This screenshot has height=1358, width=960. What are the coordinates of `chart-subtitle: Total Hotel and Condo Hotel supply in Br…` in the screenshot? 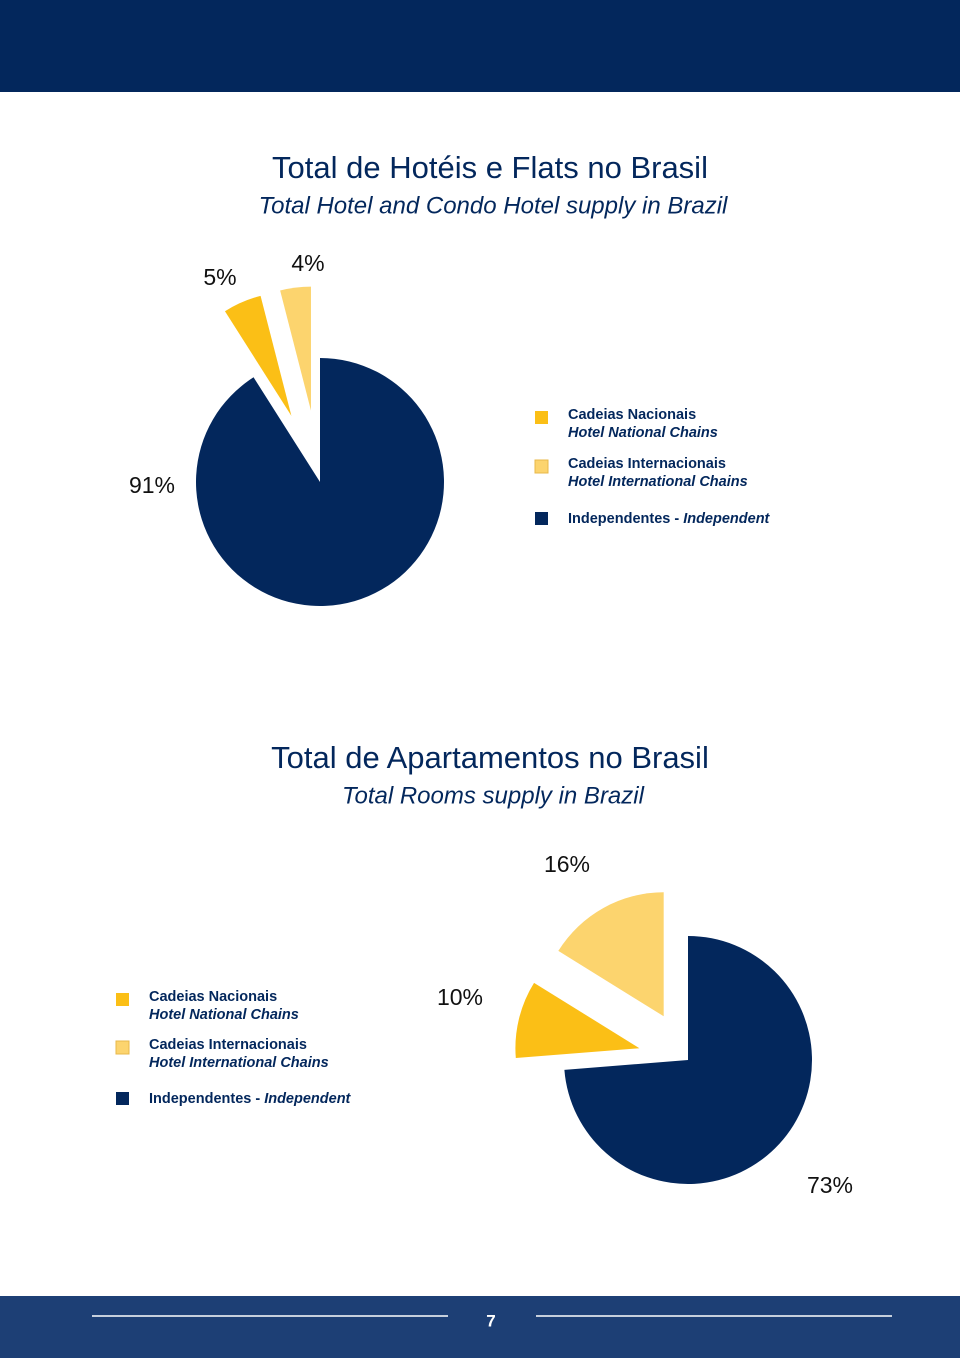 It's located at (493, 205).